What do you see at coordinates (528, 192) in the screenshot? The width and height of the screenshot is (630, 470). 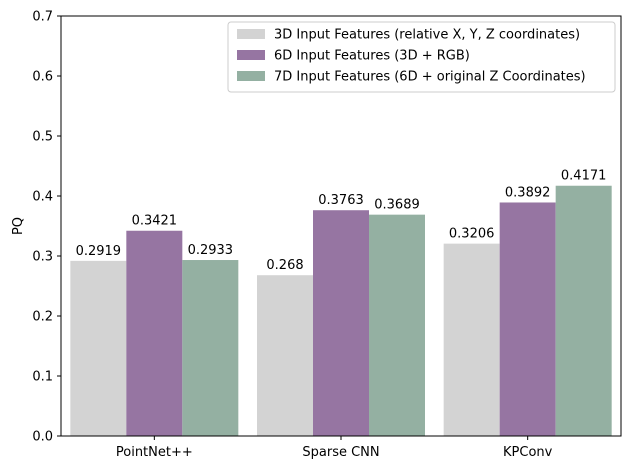 I see `data-label-2-1: 0.3892` at bounding box center [528, 192].